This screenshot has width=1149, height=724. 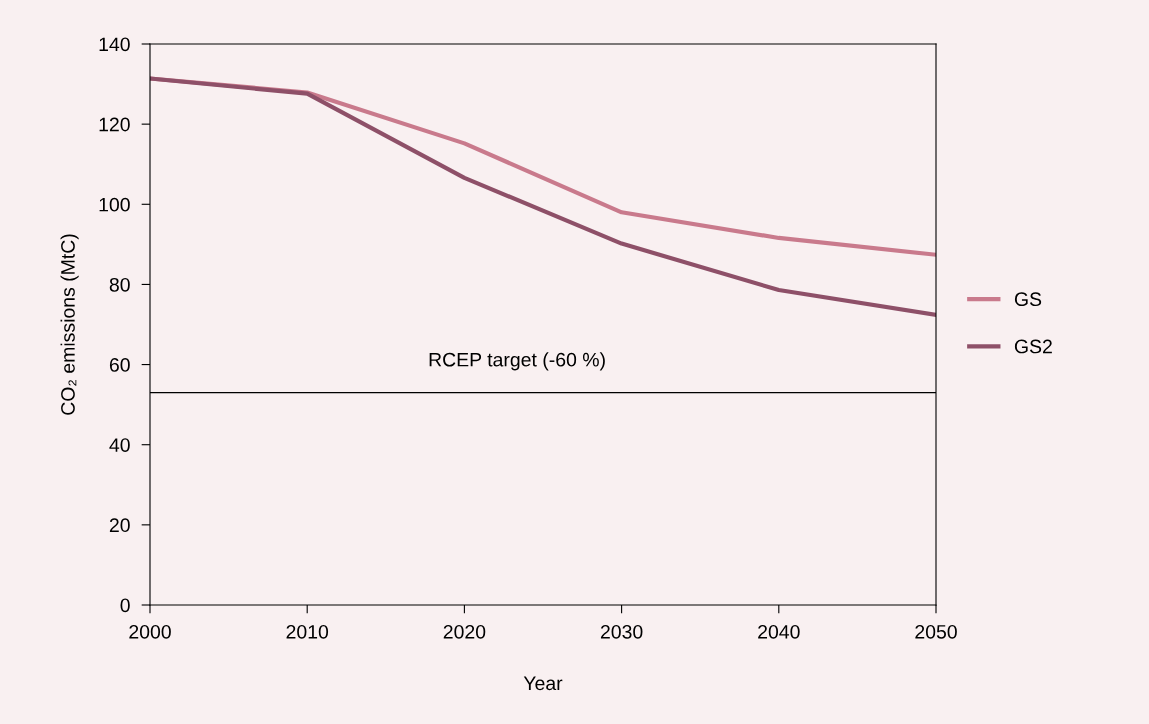 I want to click on y-tick-label: 20, so click(x=119, y=525).